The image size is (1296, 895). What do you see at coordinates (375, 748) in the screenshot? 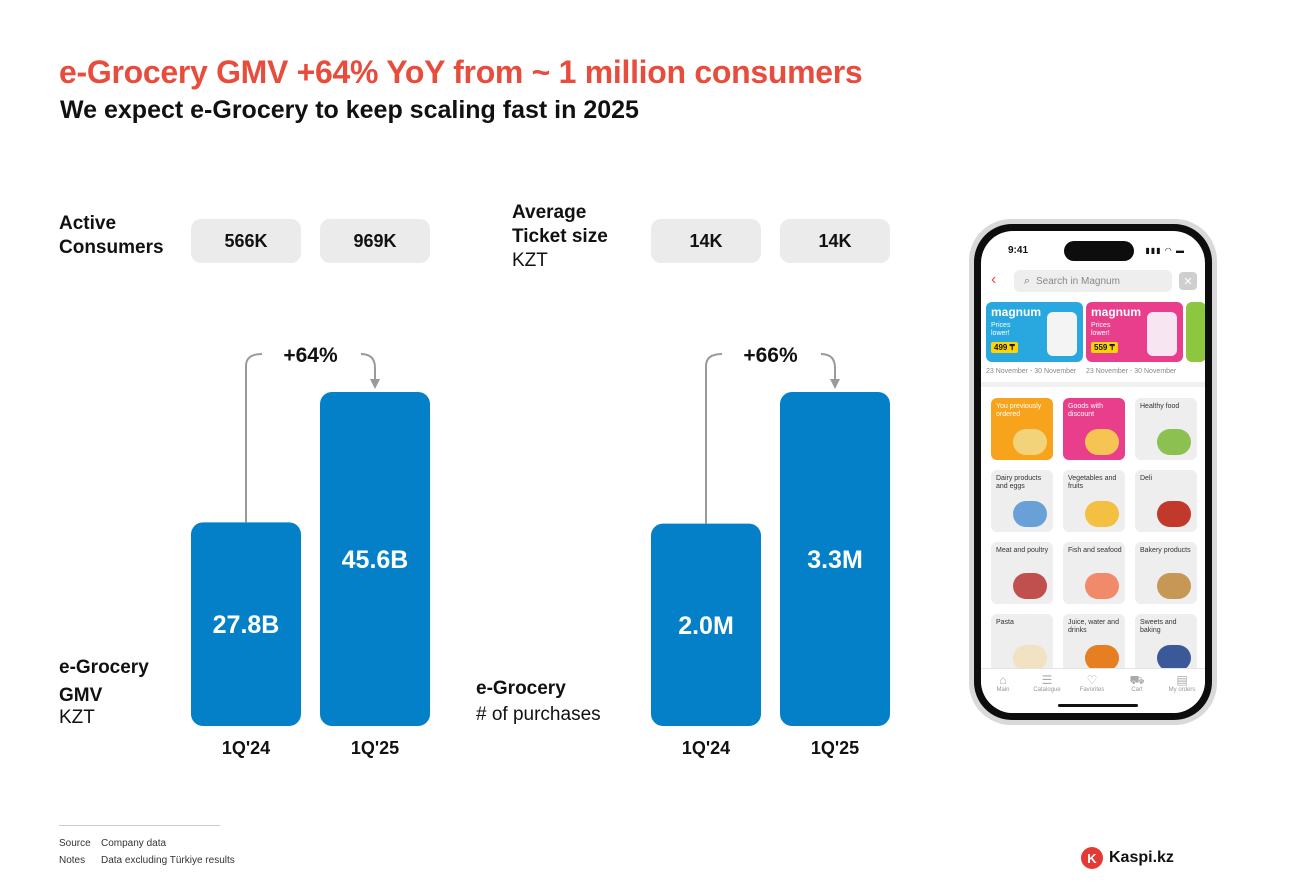
I see `gmv-x-label-1: 1Q'25` at bounding box center [375, 748].